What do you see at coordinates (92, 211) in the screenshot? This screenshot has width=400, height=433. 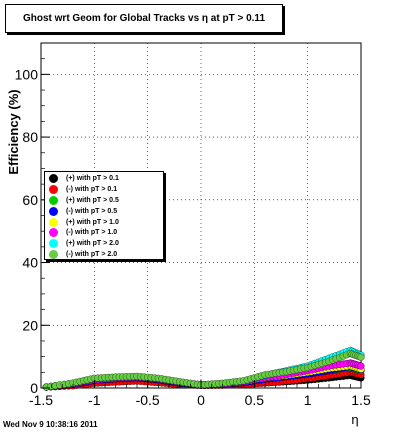 I see `legend-label: (-) with pT > 0.5` at bounding box center [92, 211].